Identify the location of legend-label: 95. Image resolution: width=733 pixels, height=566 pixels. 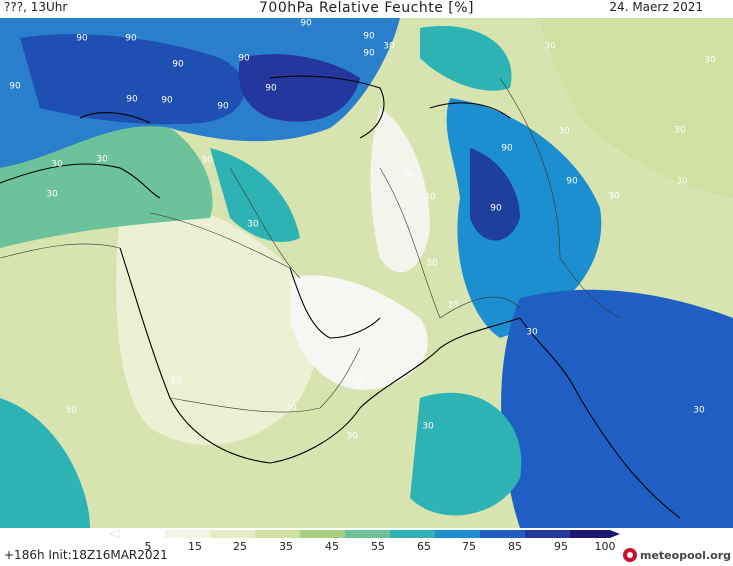
(561, 546).